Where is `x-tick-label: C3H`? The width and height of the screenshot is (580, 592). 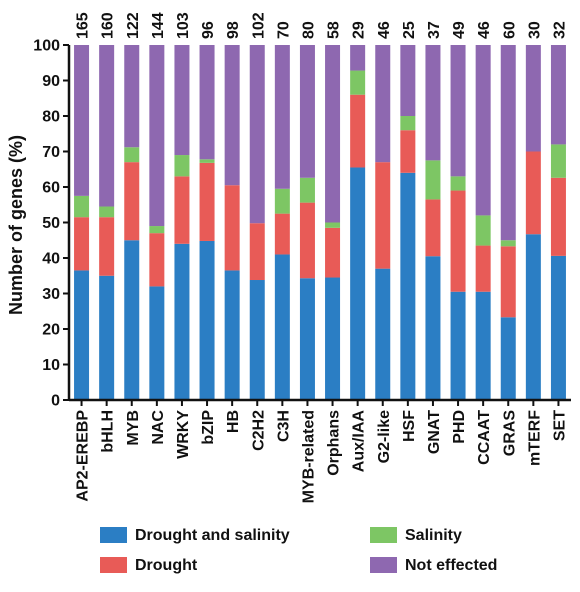 x-tick-label: C3H is located at coordinates (283, 426).